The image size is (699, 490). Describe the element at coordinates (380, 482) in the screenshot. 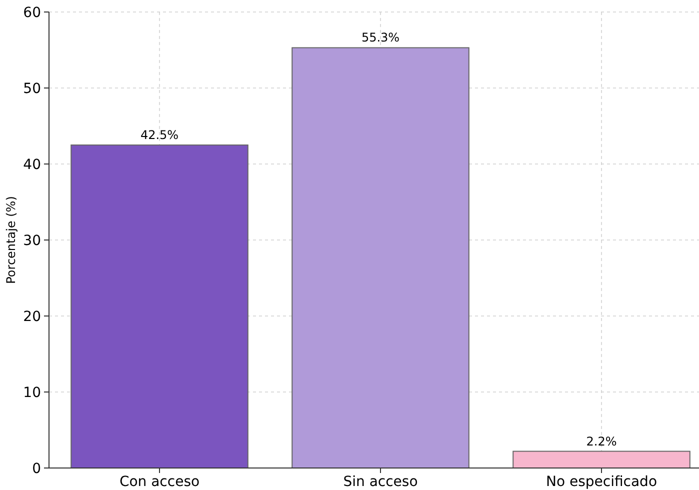

I see `x-tick-label: Sin acceso` at that location.